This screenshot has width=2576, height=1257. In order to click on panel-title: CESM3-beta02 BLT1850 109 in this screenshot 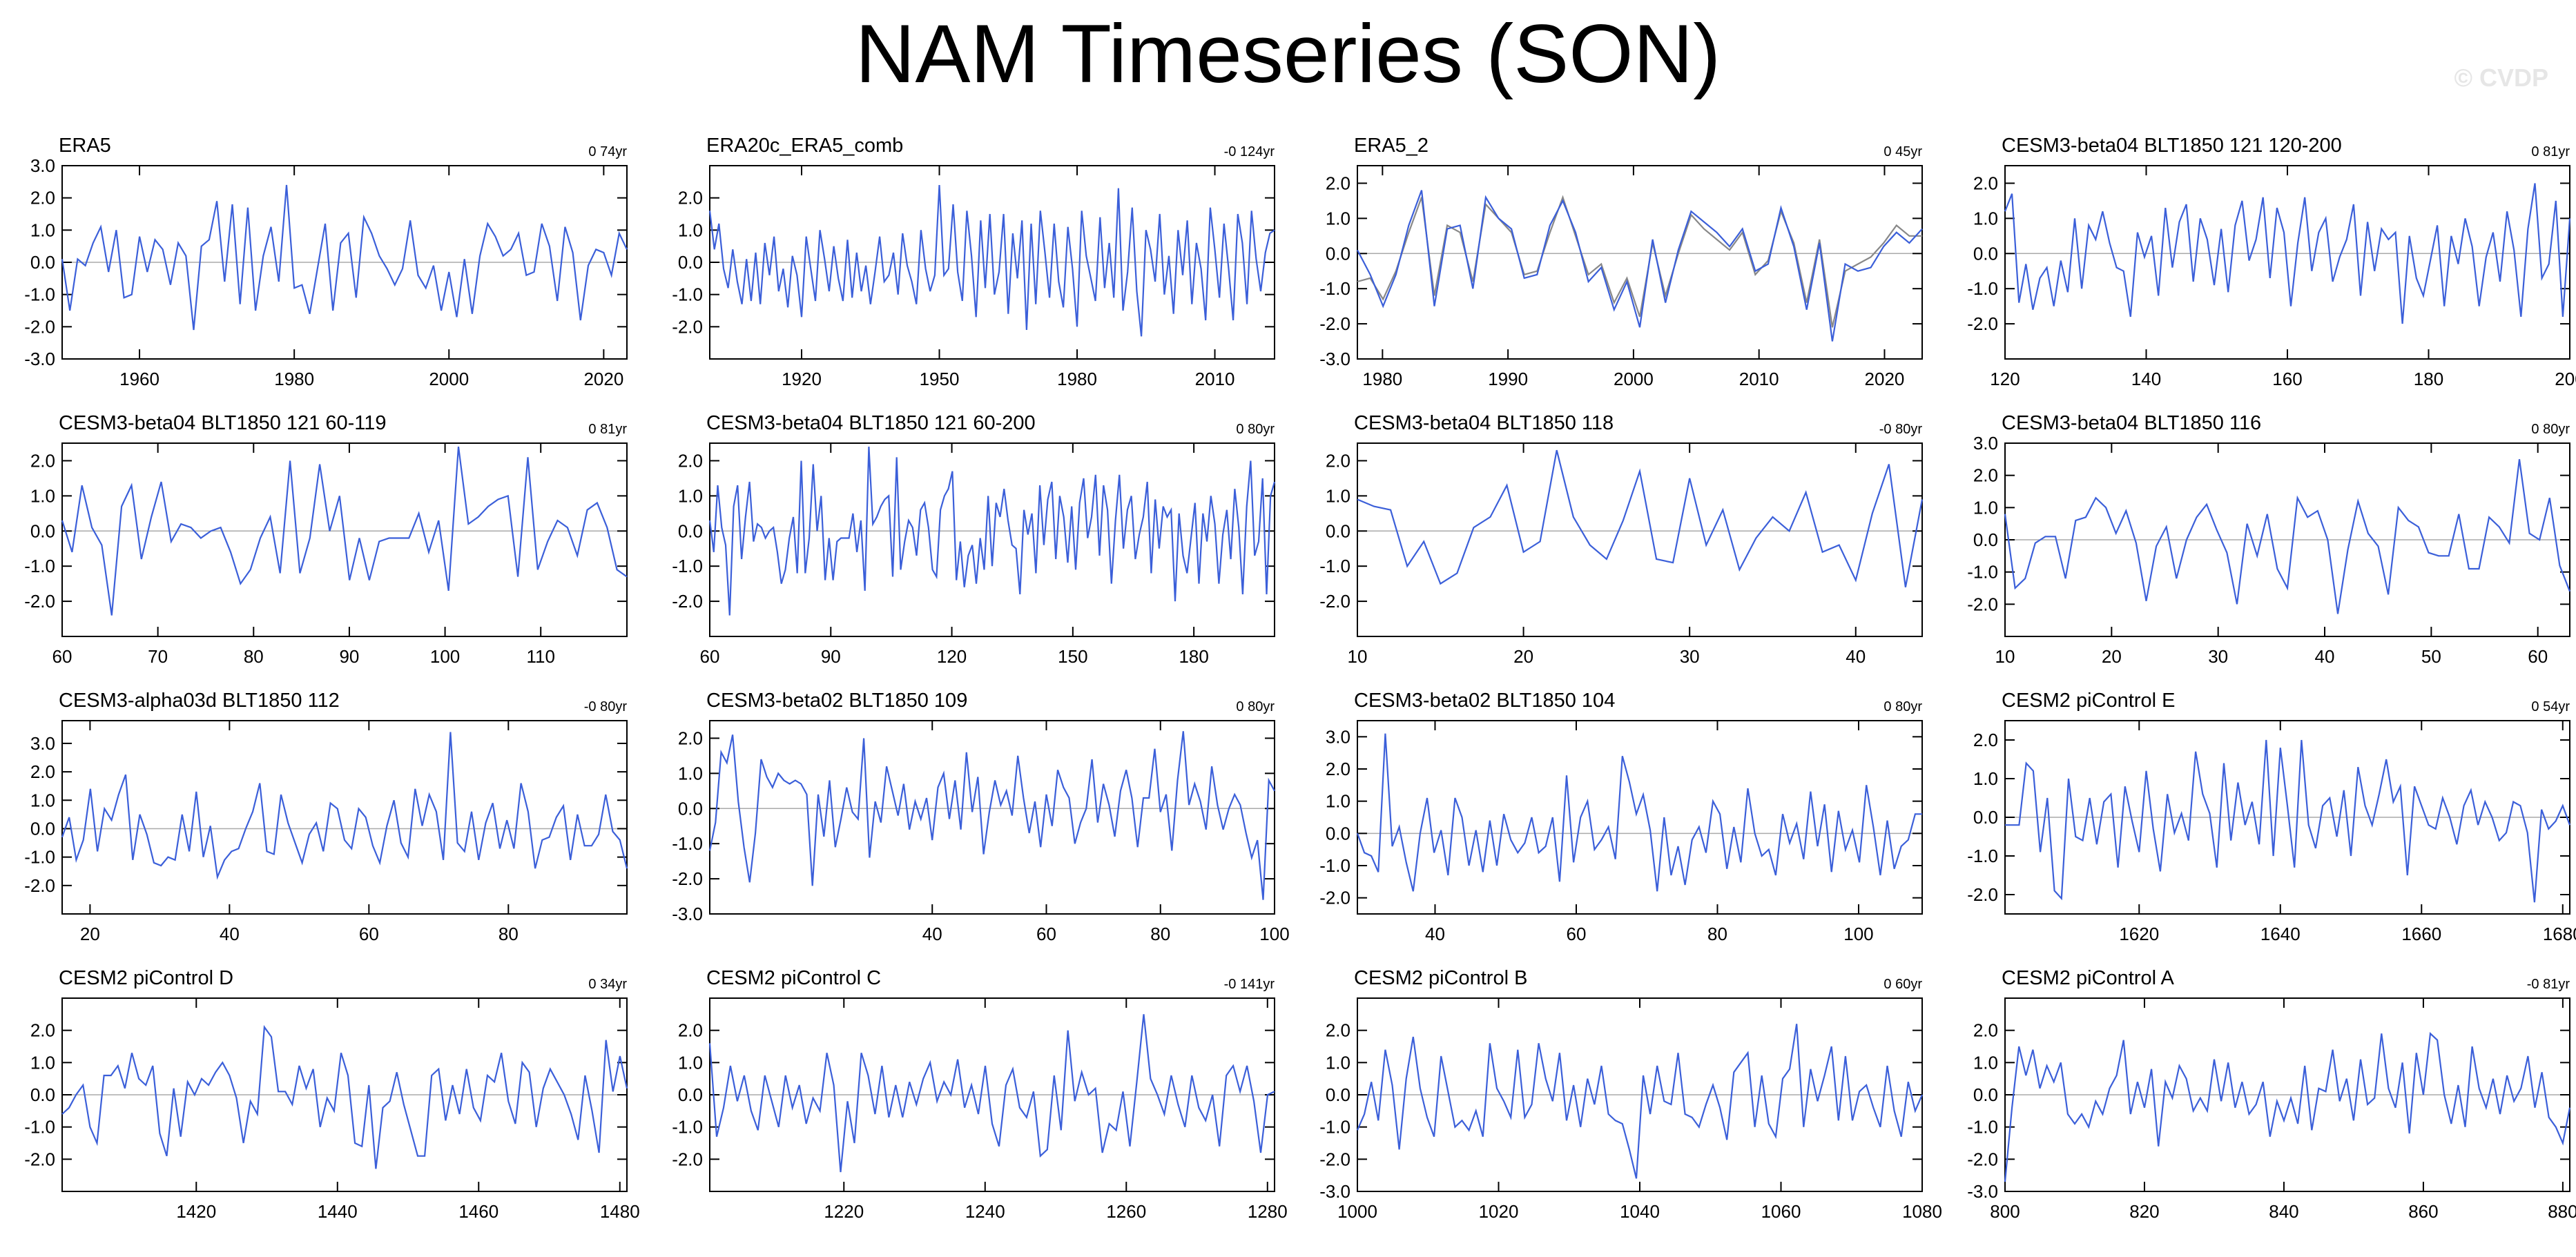, I will do `click(836, 701)`.